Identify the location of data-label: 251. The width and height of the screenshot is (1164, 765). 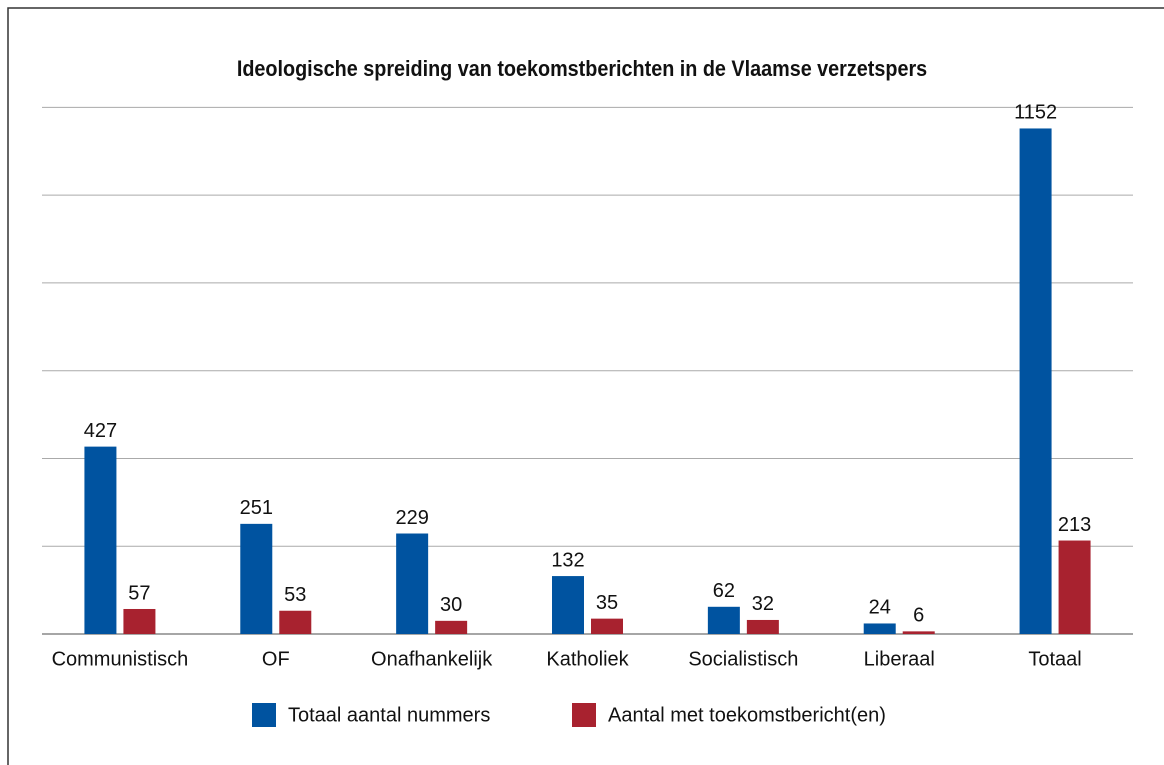
(256, 508).